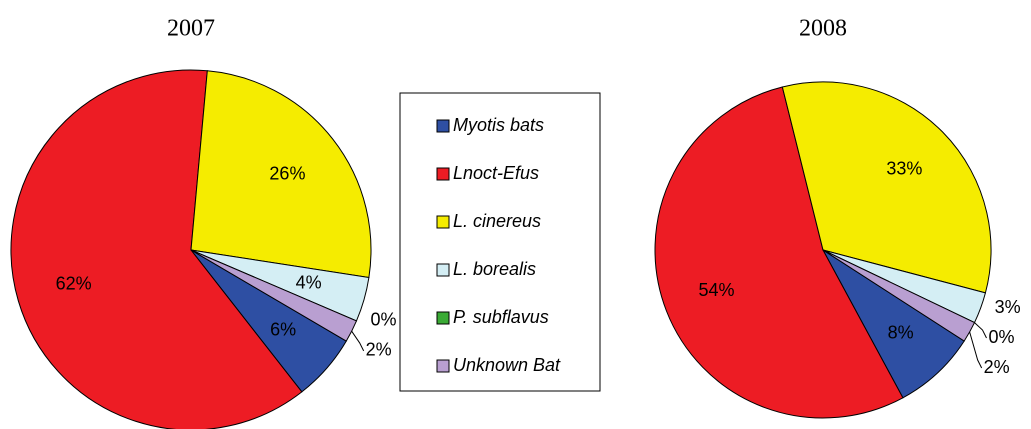  What do you see at coordinates (500, 242) in the screenshot?
I see `legend-box` at bounding box center [500, 242].